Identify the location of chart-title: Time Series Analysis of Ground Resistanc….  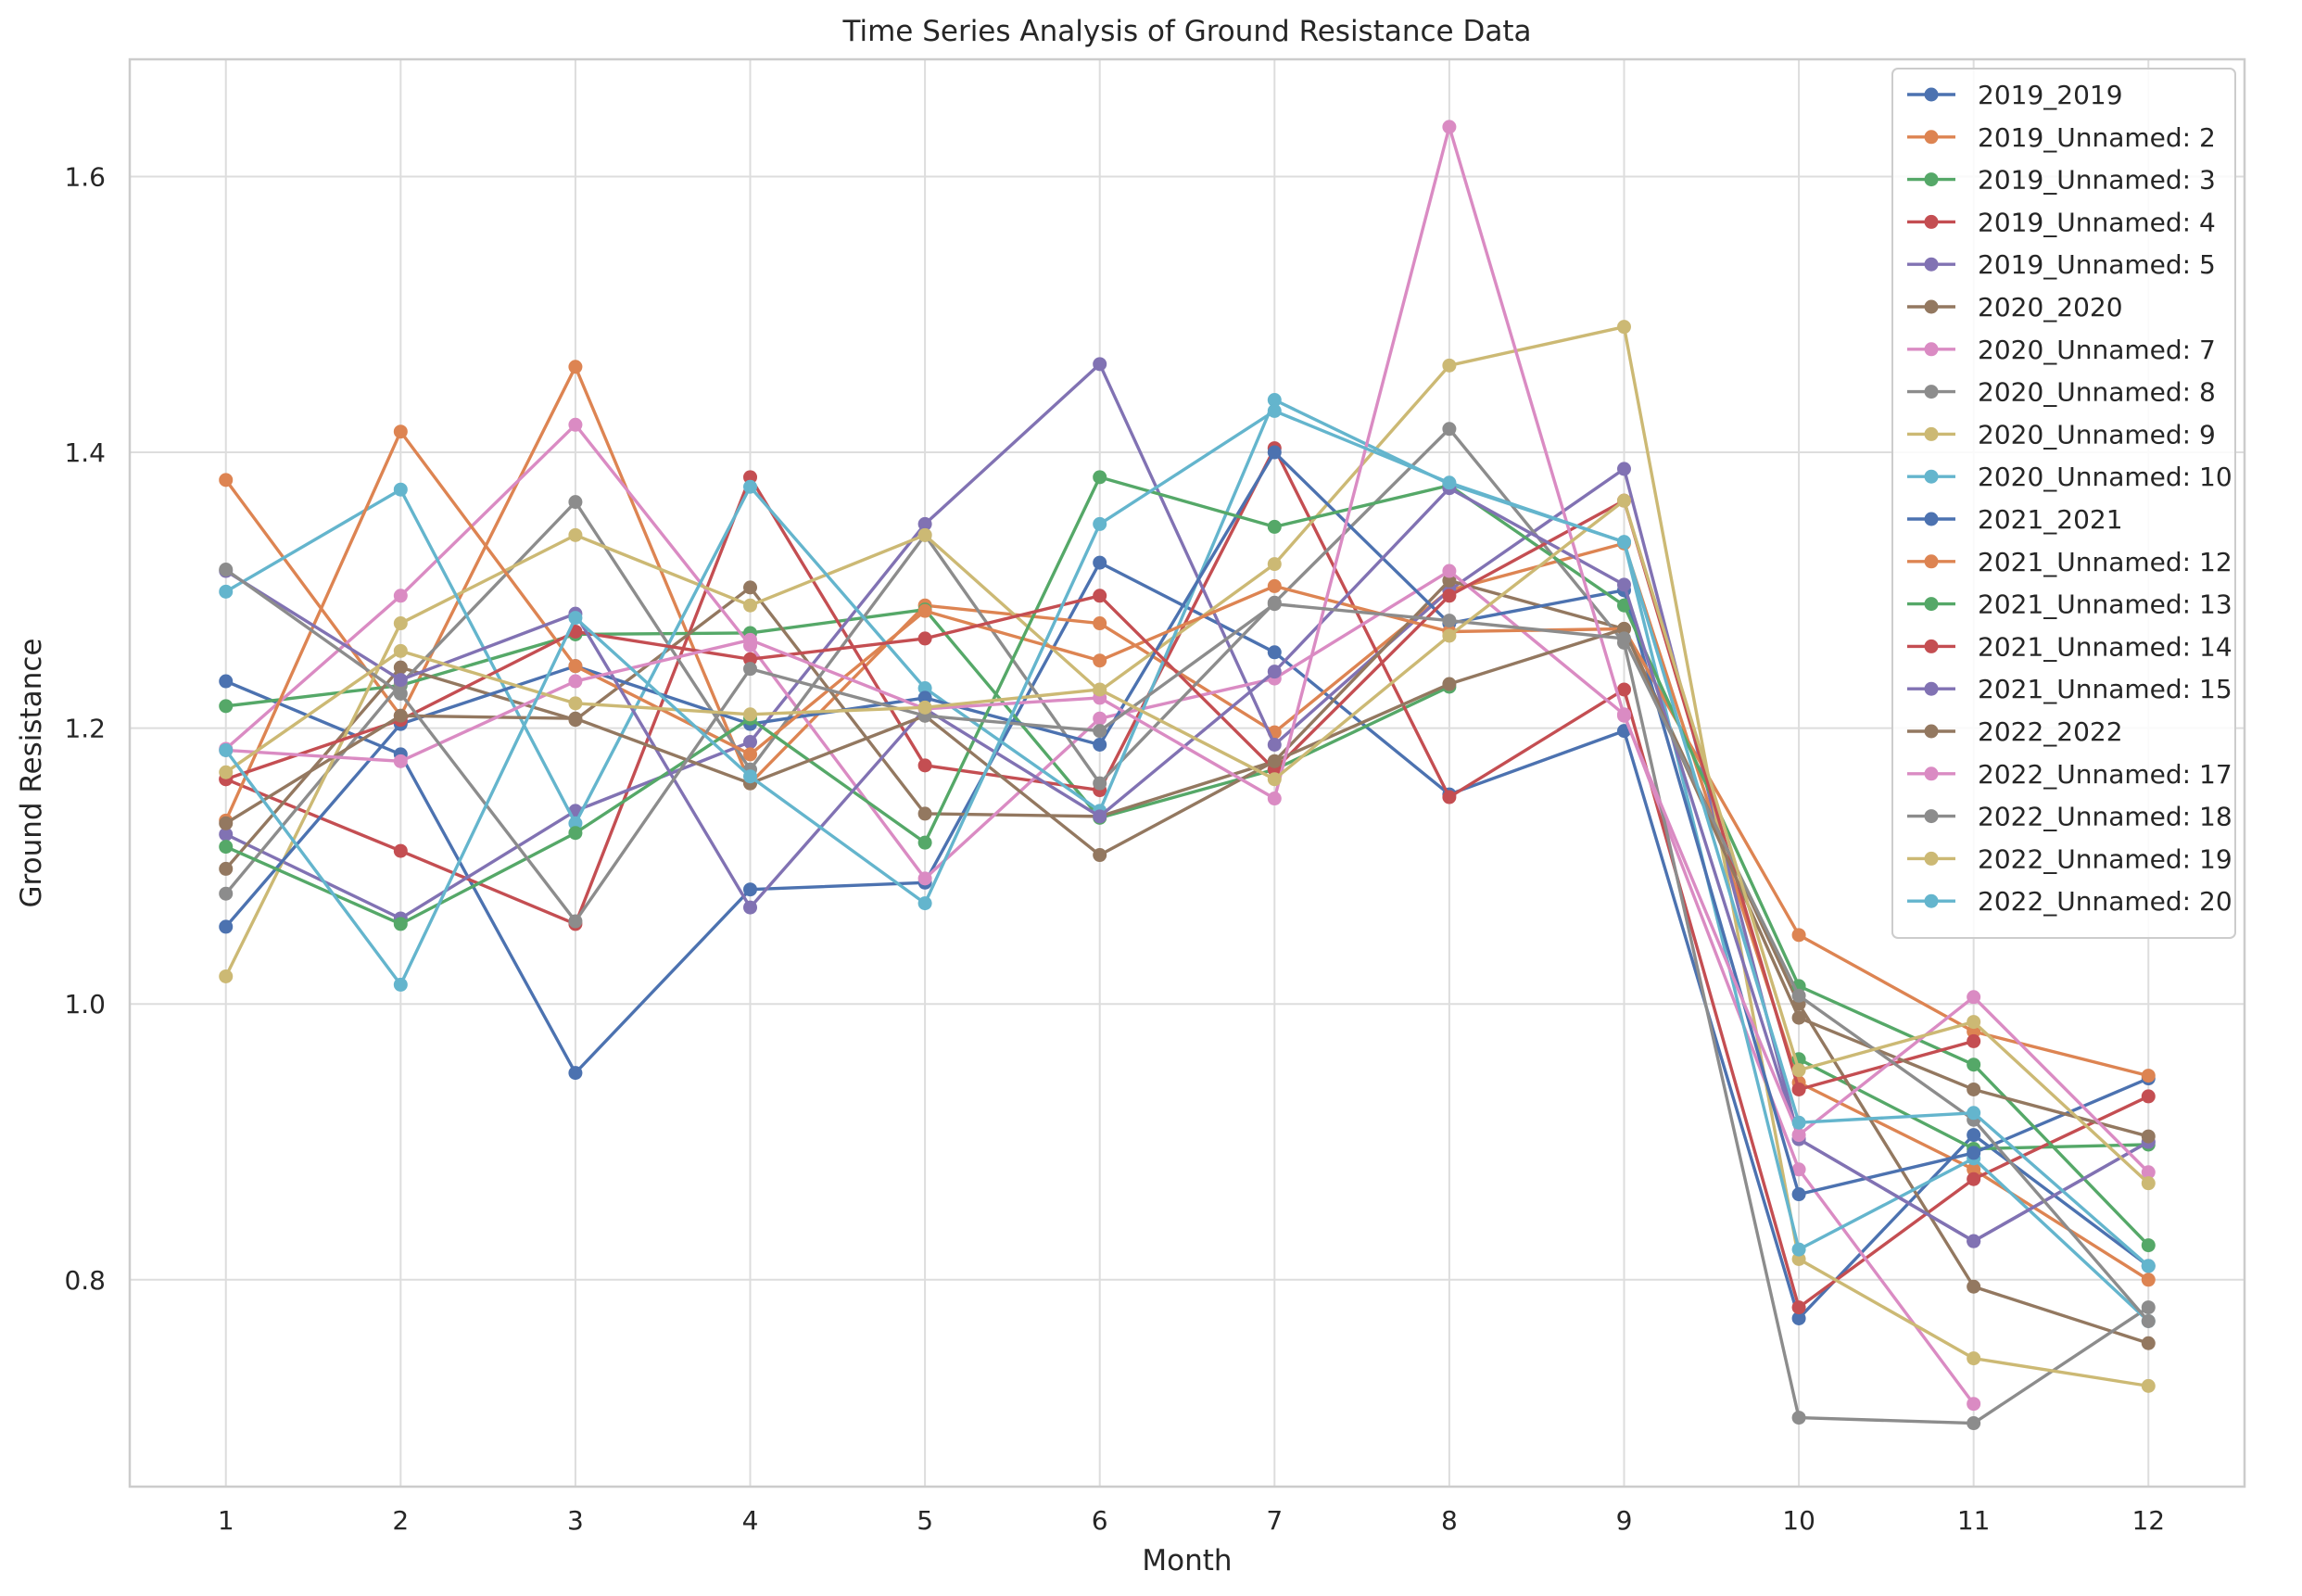
(1186, 31).